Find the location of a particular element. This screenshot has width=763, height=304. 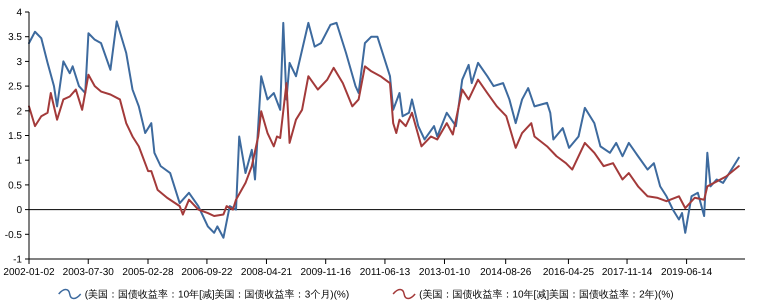

legend-label: (美国：国债收益率：10年[减]美国：国债收益率：2年)(%) is located at coordinates (546, 294).